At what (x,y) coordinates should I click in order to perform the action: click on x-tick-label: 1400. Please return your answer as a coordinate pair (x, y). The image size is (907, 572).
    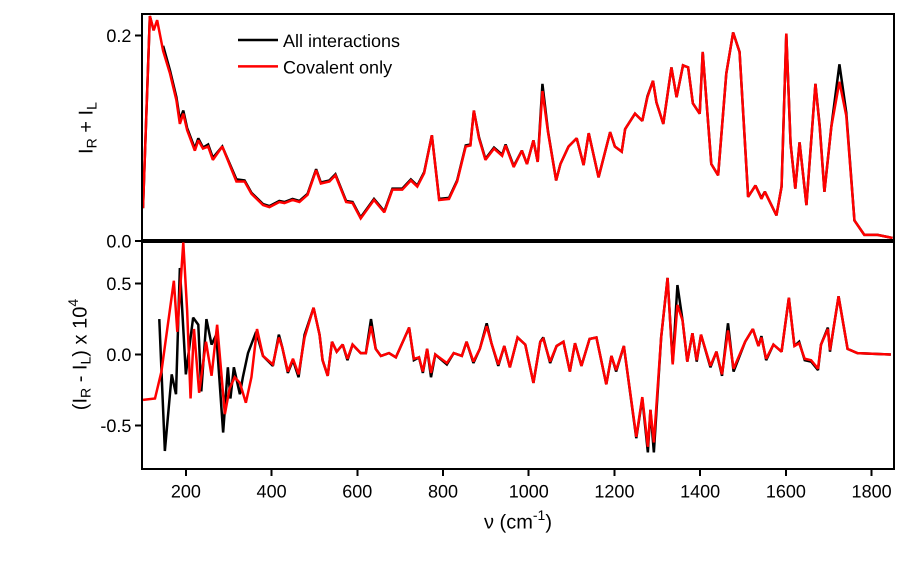
    Looking at the image, I should click on (700, 492).